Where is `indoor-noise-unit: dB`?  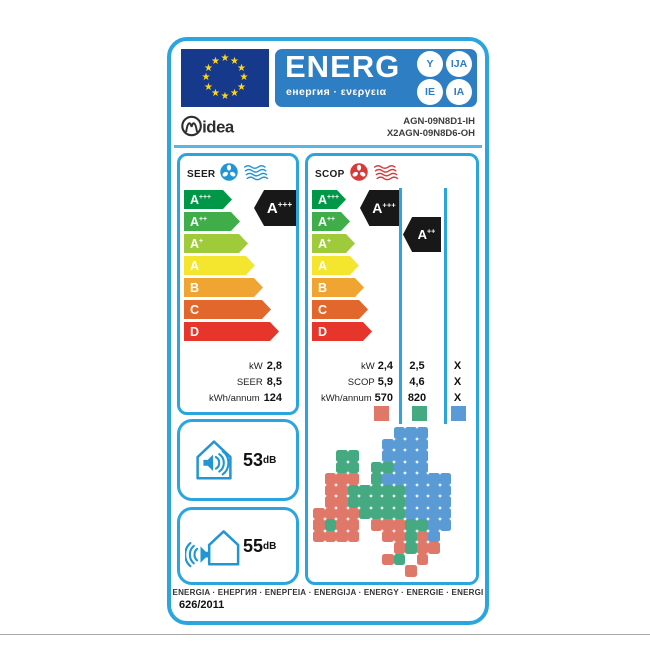 indoor-noise-unit: dB is located at coordinates (270, 460).